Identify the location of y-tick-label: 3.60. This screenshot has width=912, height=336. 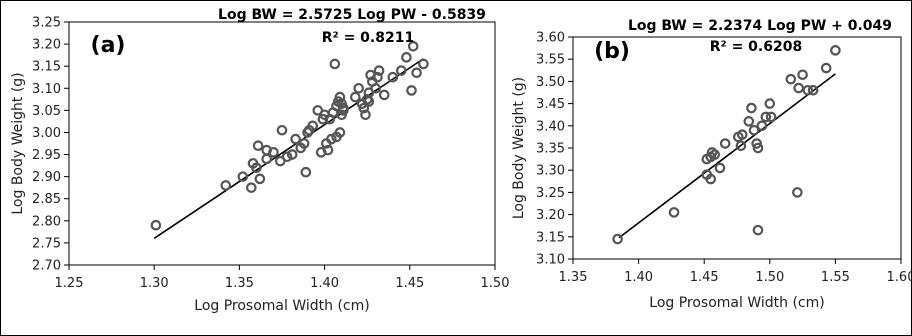
(550, 38).